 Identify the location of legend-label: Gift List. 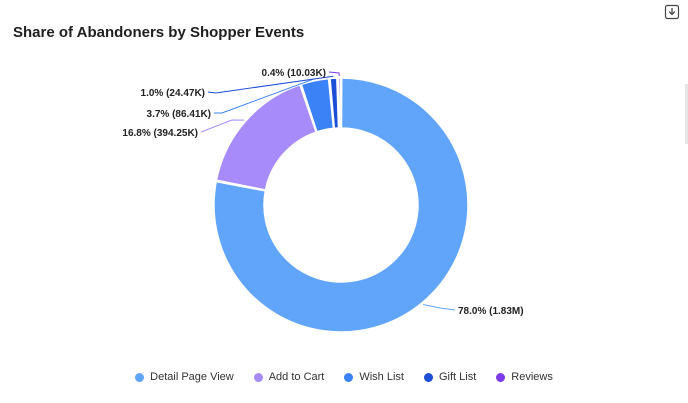
(457, 377).